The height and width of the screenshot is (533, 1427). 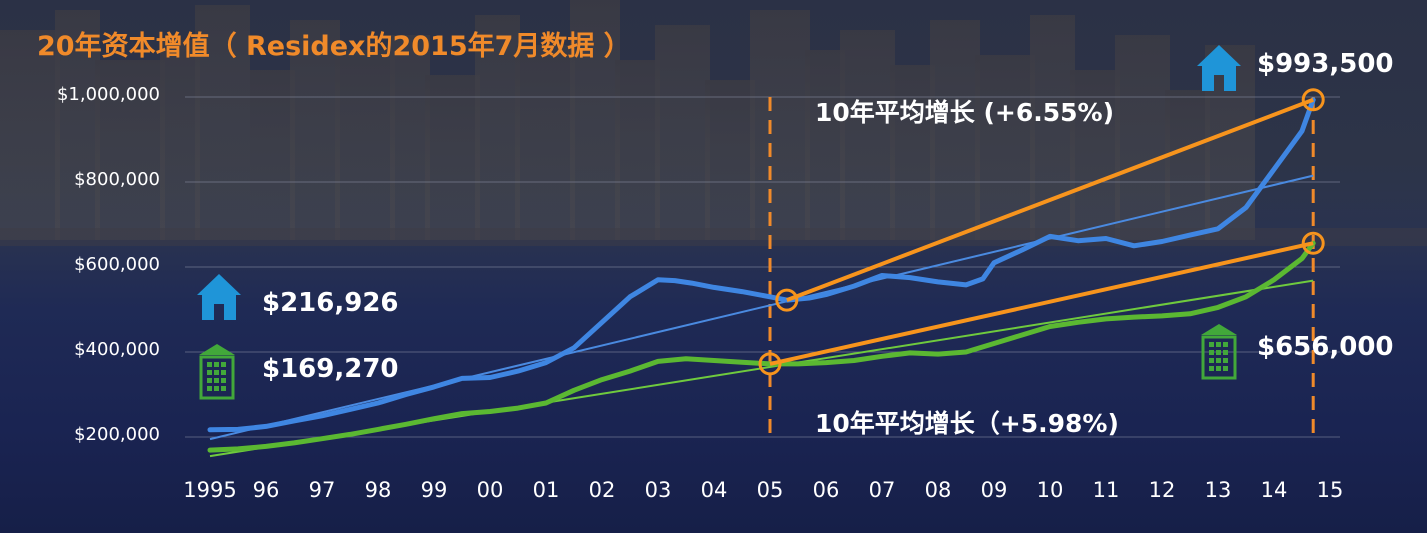 What do you see at coordinates (1330, 490) in the screenshot?
I see `x-tick-label: 15` at bounding box center [1330, 490].